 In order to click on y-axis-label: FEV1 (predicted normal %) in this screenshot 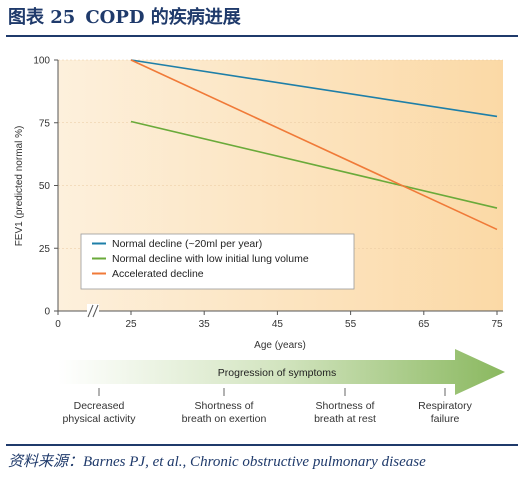, I will do `click(19, 186)`.